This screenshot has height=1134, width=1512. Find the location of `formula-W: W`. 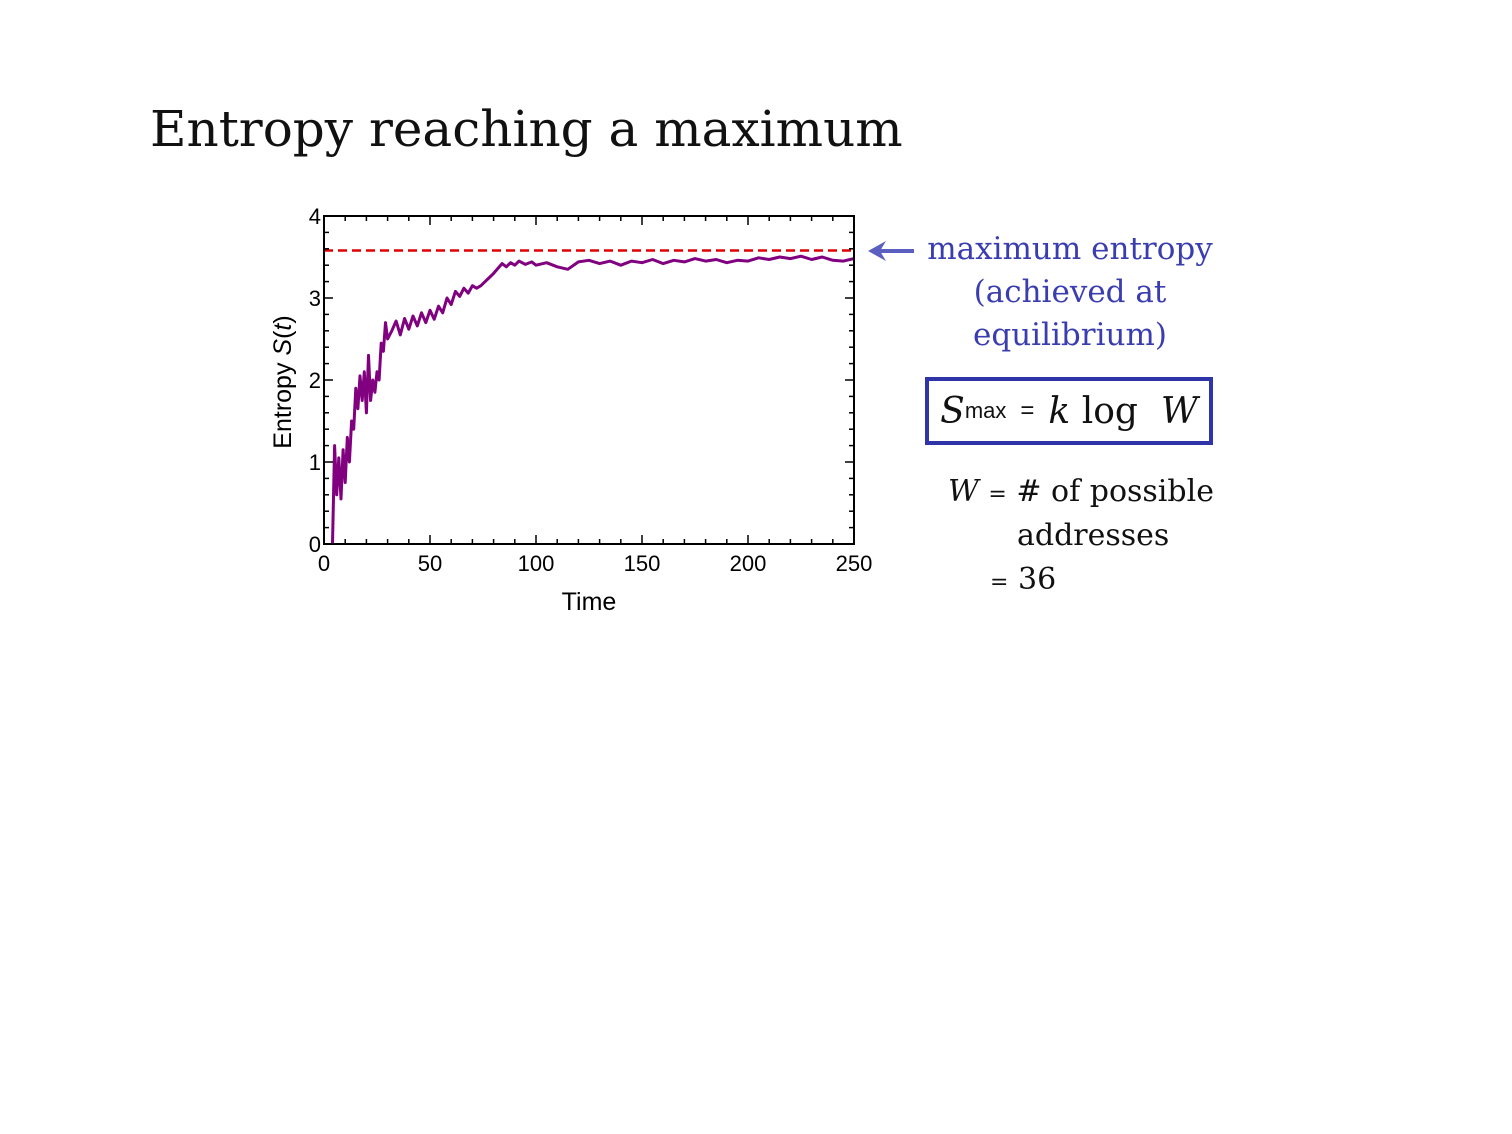

formula-W: W is located at coordinates (1179, 411).